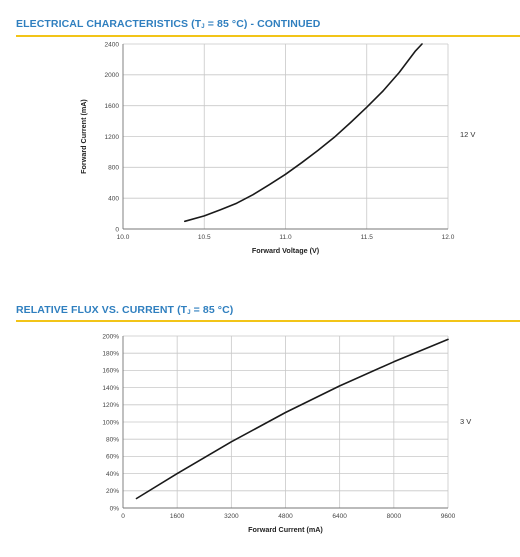 The height and width of the screenshot is (557, 520). I want to click on chart-1-y-axis-label: Forward Current (mA), so click(83, 136).